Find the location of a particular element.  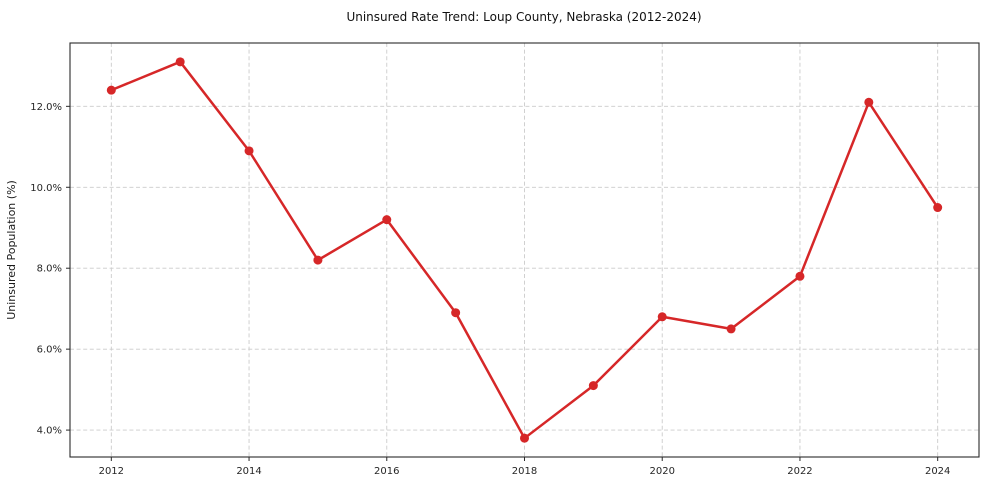

y-tick-label: 12.0% is located at coordinates (46, 107).